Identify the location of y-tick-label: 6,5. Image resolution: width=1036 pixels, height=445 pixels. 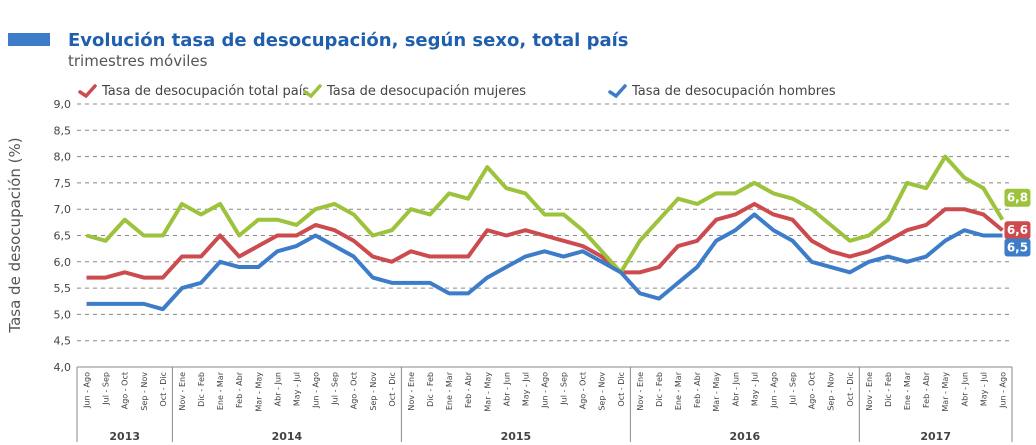
(63, 236).